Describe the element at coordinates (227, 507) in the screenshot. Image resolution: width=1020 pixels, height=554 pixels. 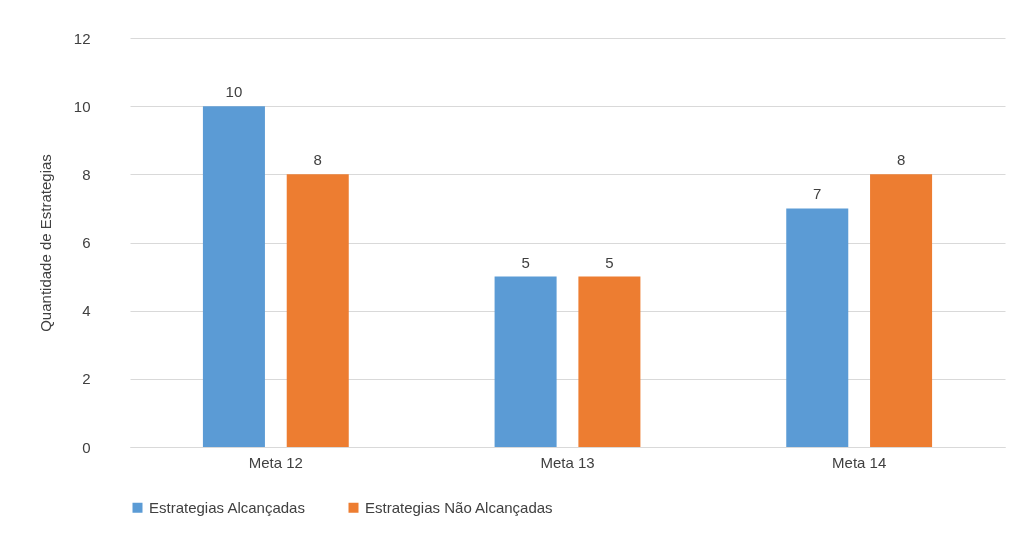
I see `legend-label: Estrategias Alcançadas` at that location.